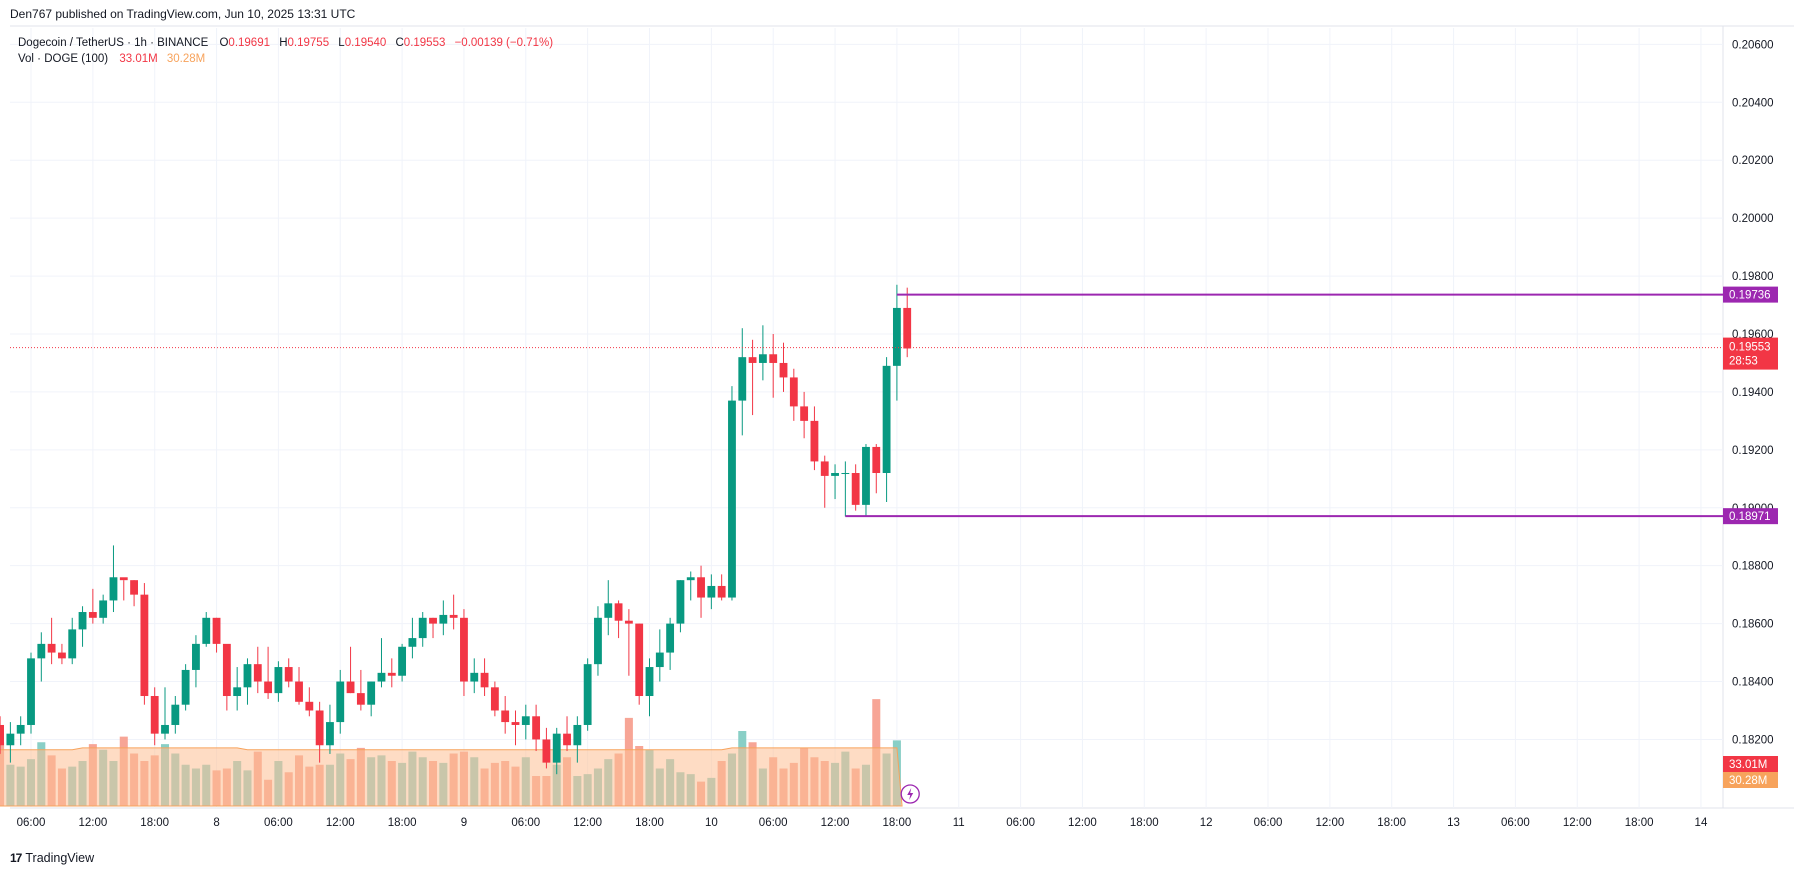 The height and width of the screenshot is (871, 1794). Describe the element at coordinates (1753, 740) in the screenshot. I see `y-tick-label: 0.18200` at that location.